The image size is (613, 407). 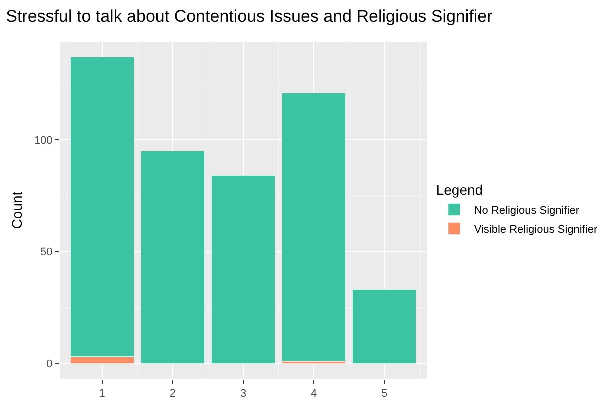 I want to click on y-axis-title: Count, so click(x=17, y=211).